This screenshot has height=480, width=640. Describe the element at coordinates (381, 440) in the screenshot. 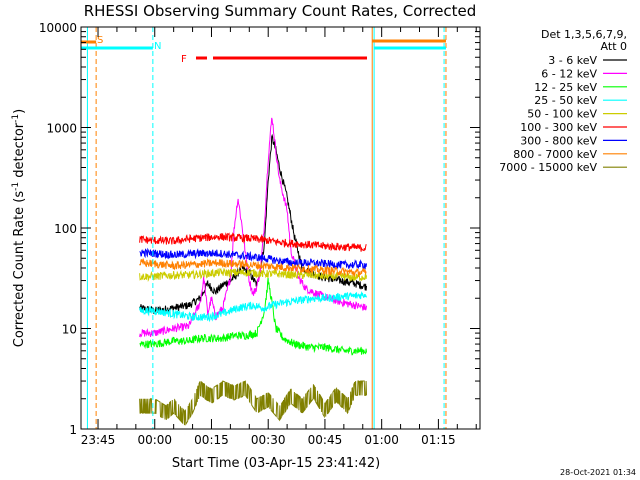

I see `x-tick-label: 01:00` at that location.